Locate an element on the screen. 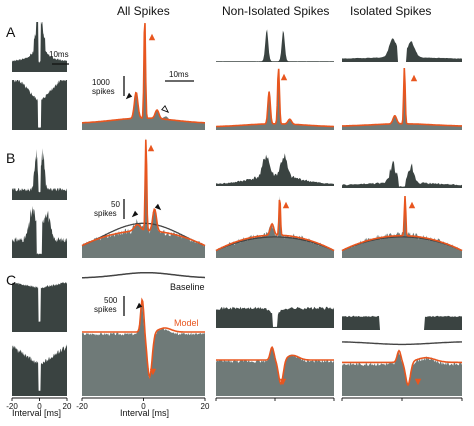 This screenshot has width=474, height=426. hist-c-iso-top is located at coordinates (402, 322).